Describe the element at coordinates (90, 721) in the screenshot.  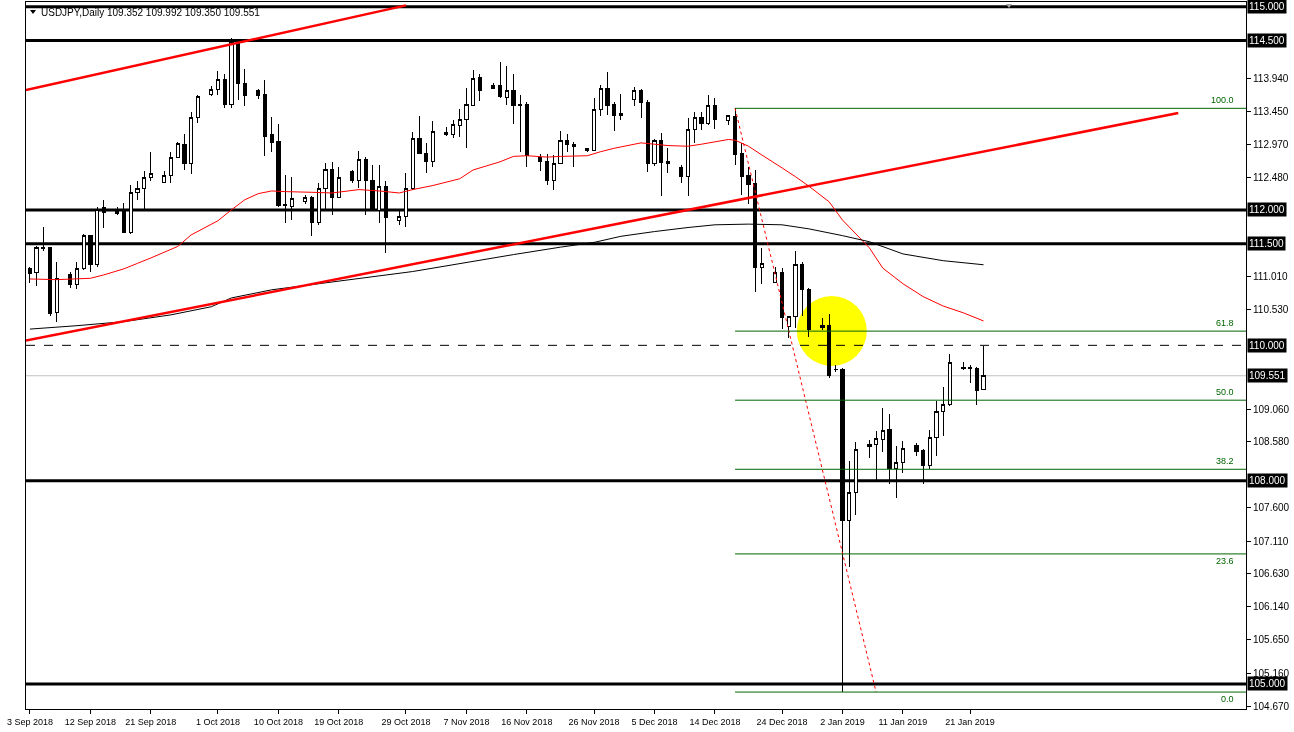
I see `x-tick-label: 12 Sep 2018` at that location.